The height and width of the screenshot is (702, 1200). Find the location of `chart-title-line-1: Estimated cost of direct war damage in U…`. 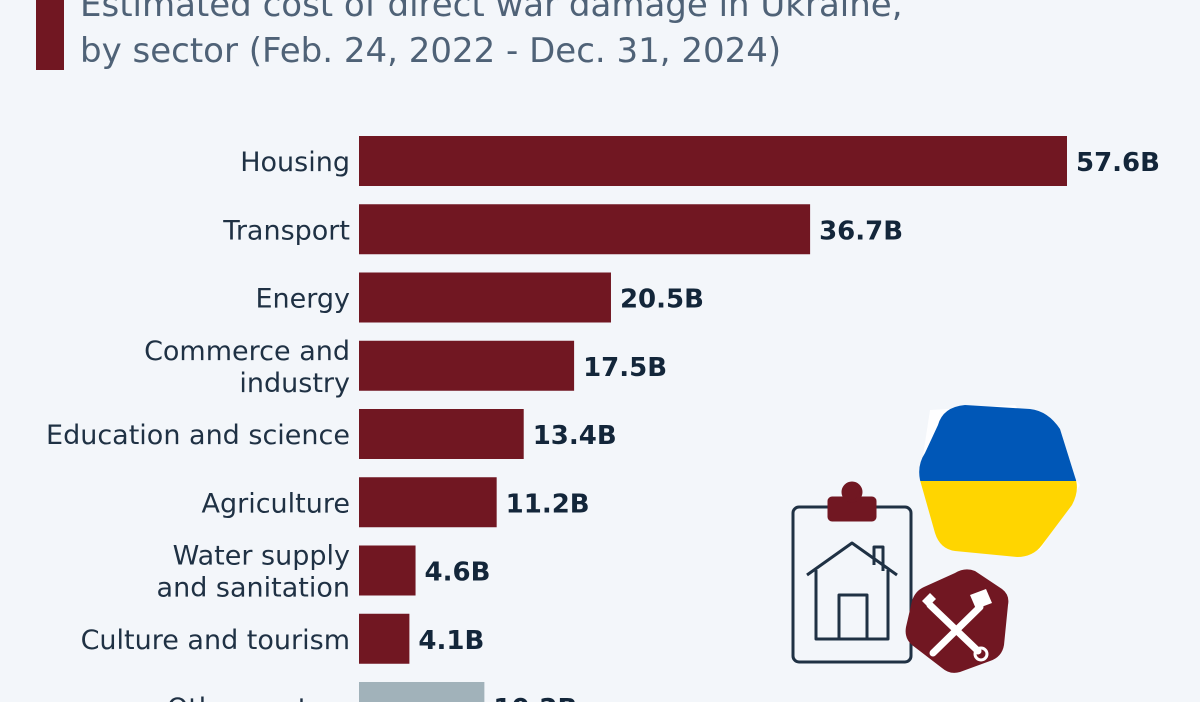

chart-title-line-1: Estimated cost of direct war damage in U… is located at coordinates (491, 12).